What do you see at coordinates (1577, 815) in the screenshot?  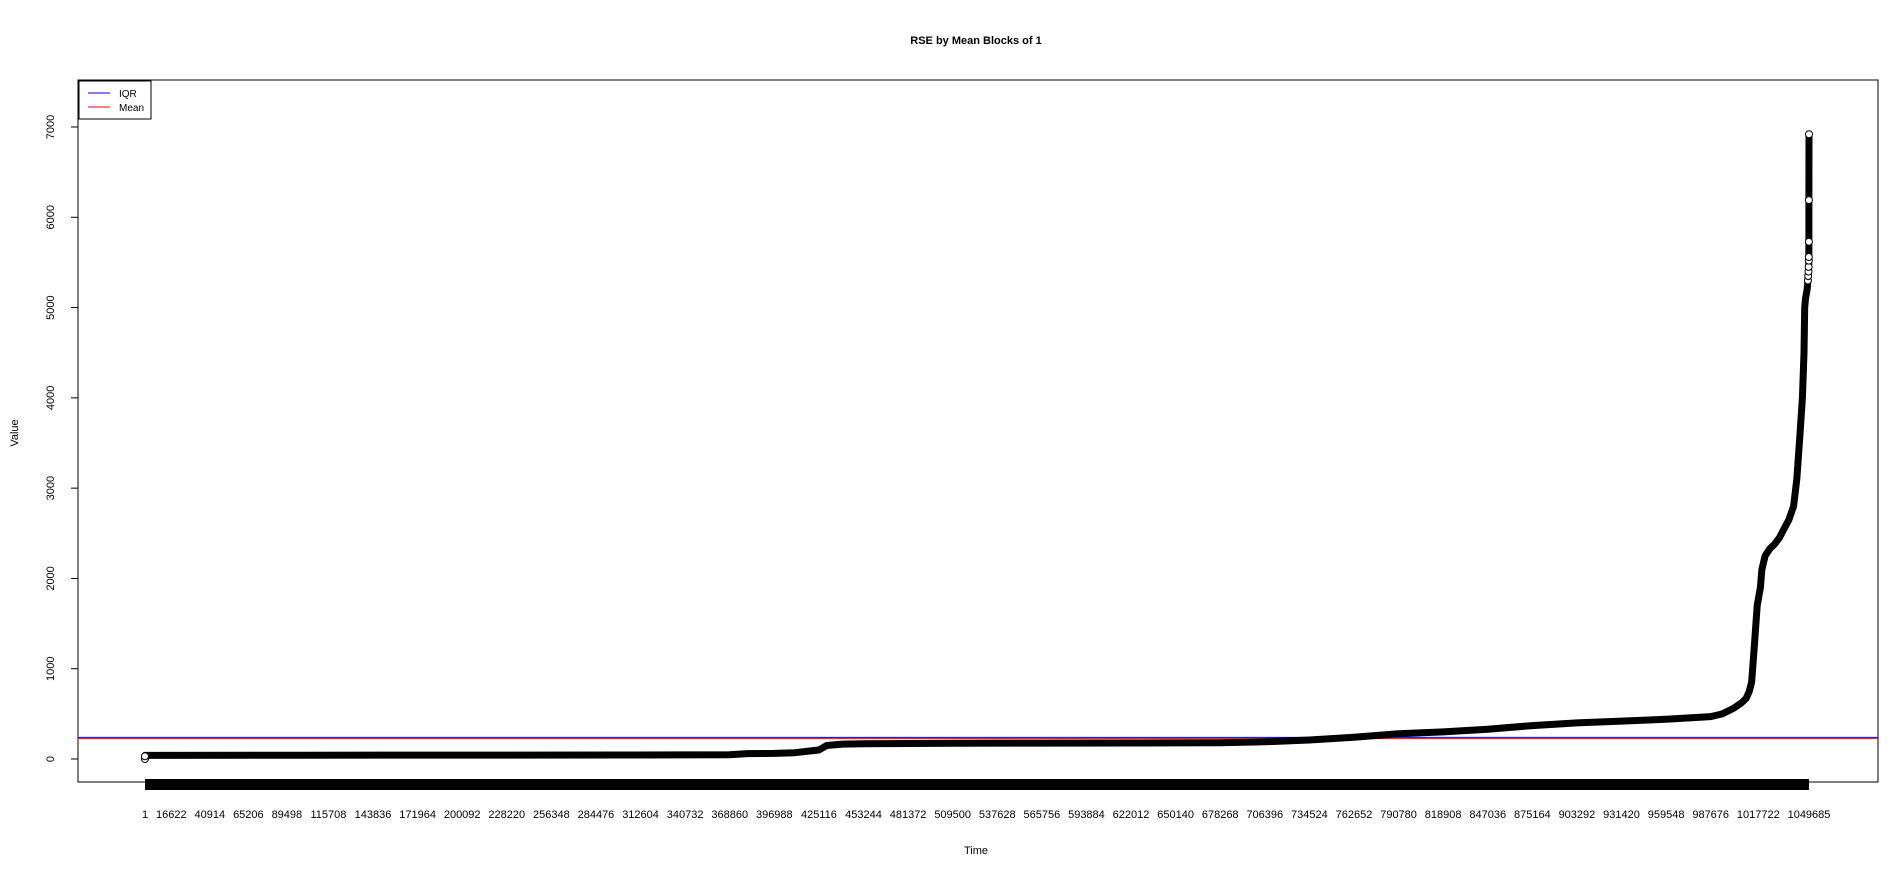 I see `x-tick-label: 903292` at bounding box center [1577, 815].